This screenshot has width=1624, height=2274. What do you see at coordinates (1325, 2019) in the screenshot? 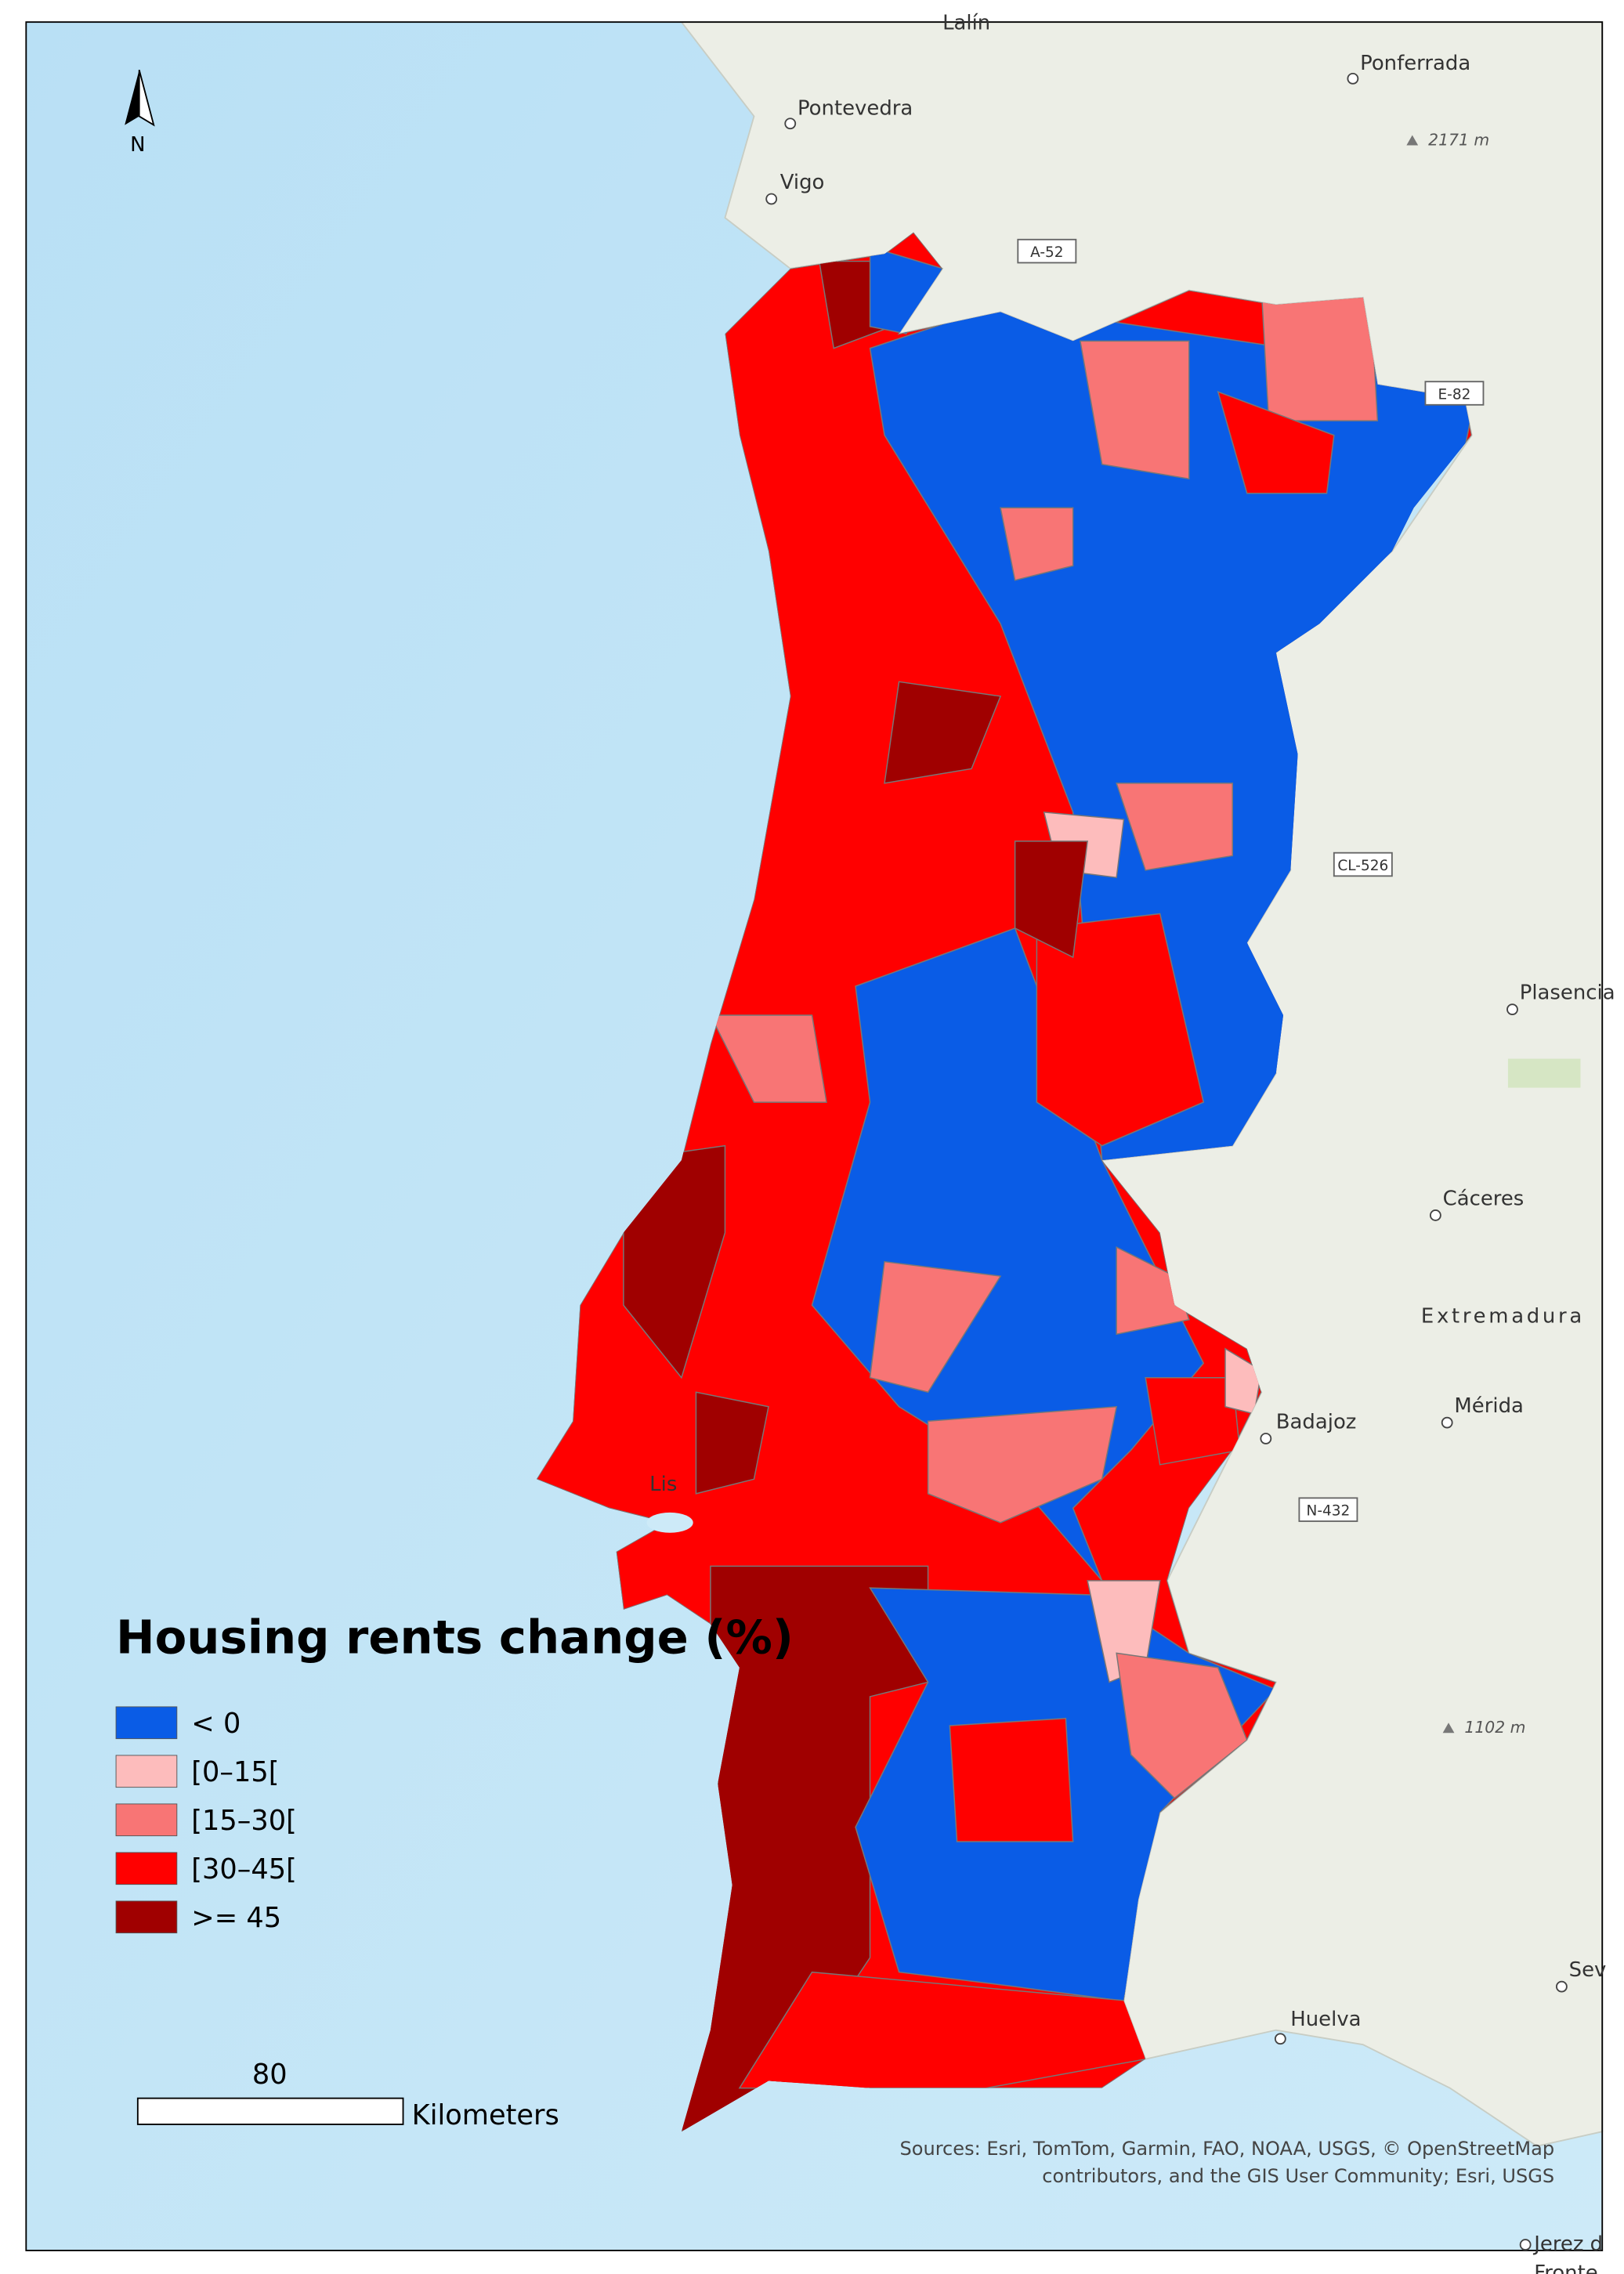
I see `place-label: Huelva` at bounding box center [1325, 2019].